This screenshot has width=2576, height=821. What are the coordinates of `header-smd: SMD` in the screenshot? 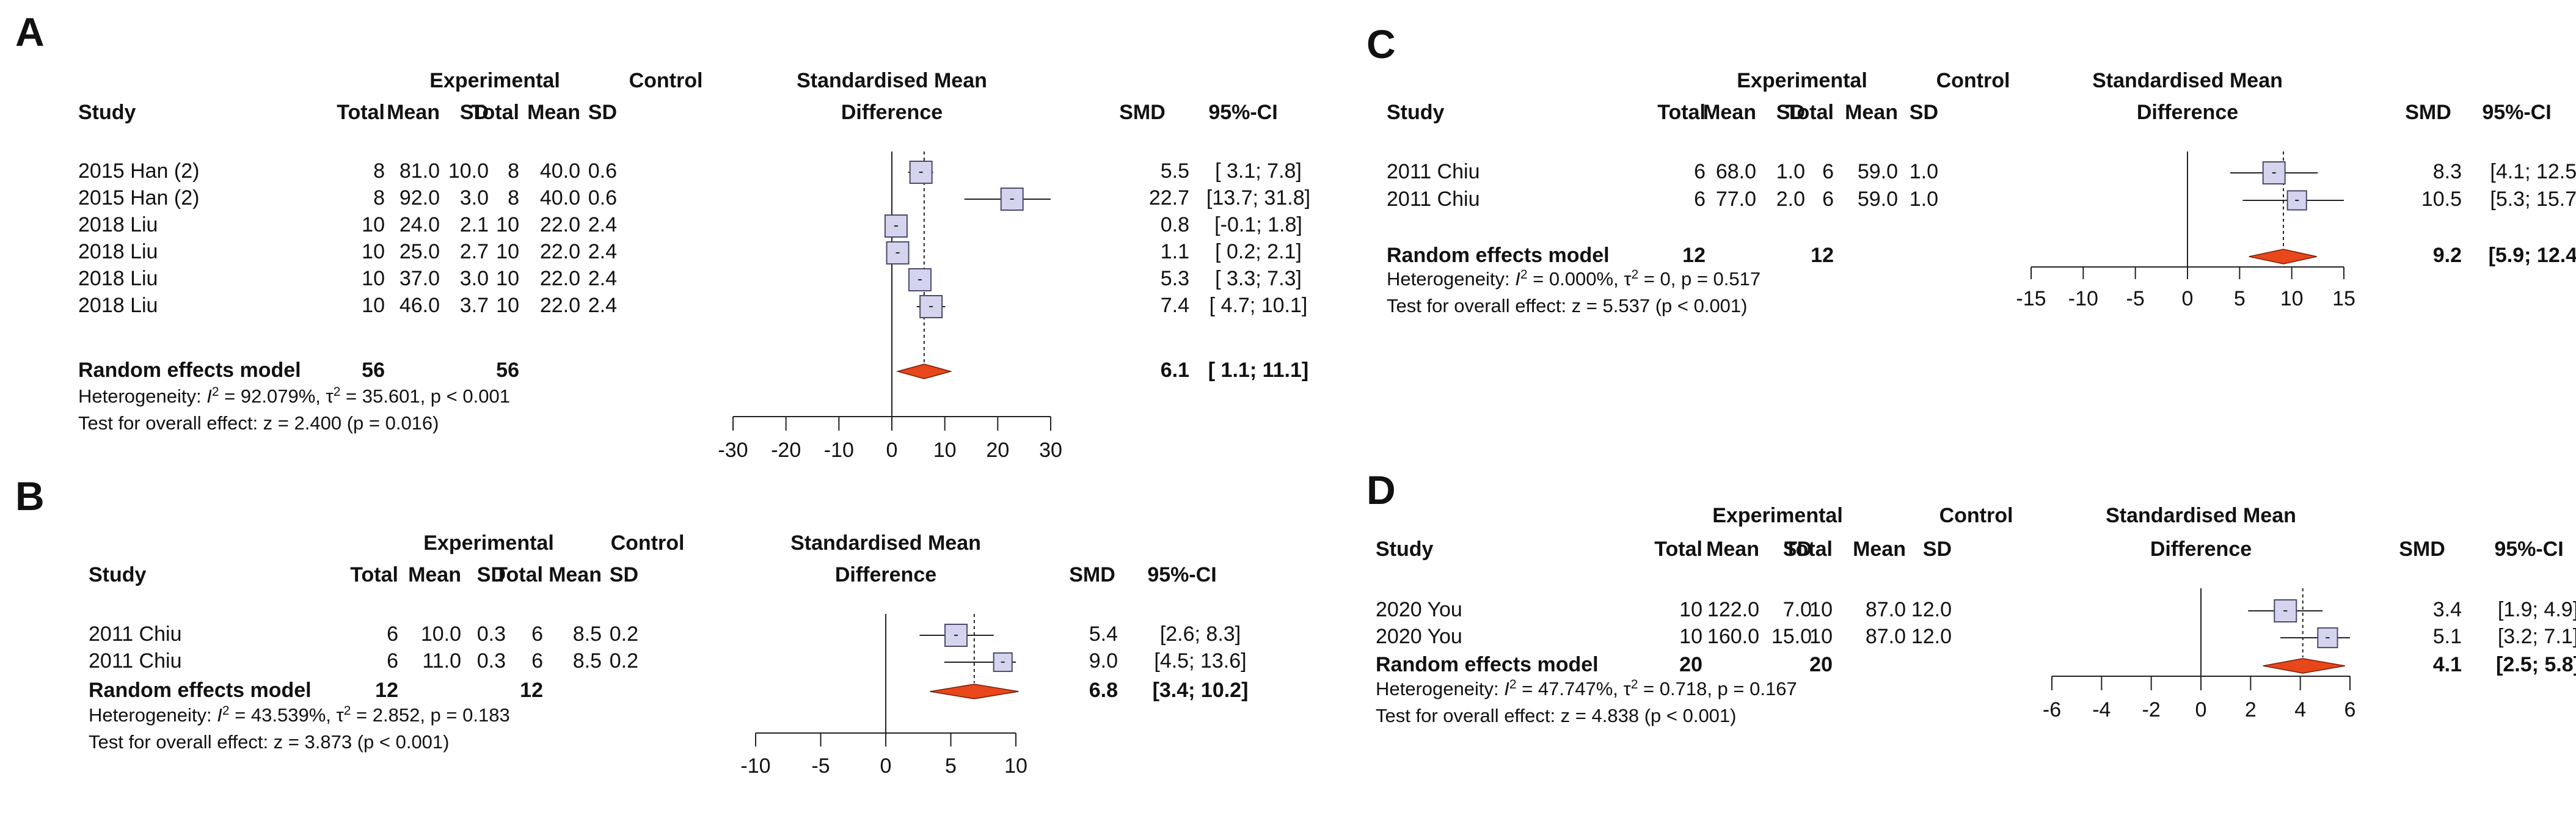 It's located at (1142, 112).